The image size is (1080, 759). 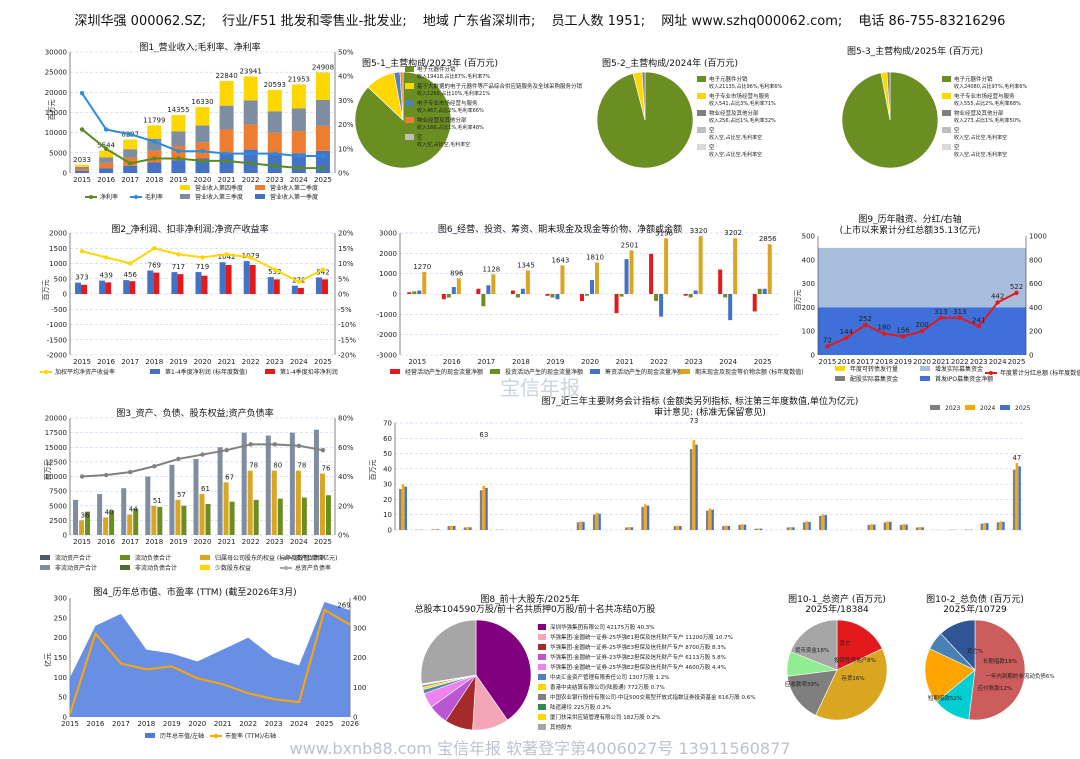 I want to click on fig5-2-legend-sublabel: 收入541,占比3%,毛利率71%, so click(x=742, y=103).